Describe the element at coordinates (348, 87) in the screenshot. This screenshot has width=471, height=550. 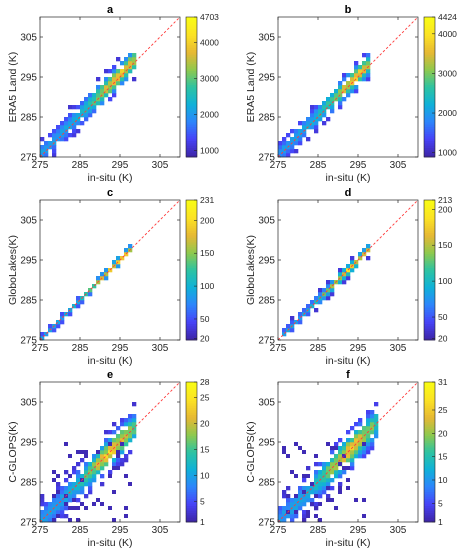
I see `axes-box` at that location.